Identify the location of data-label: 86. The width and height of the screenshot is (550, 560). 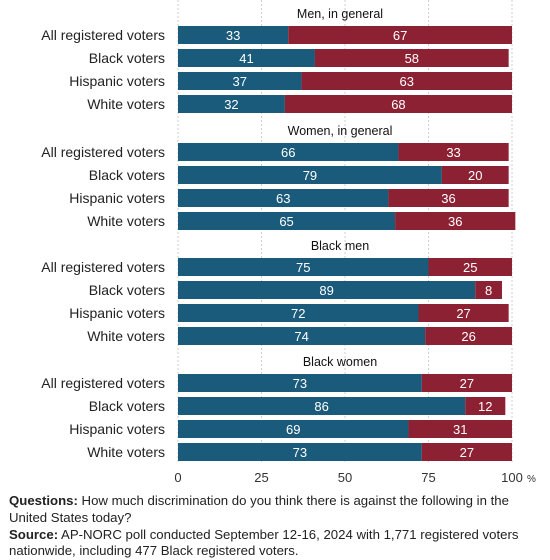
(321, 406).